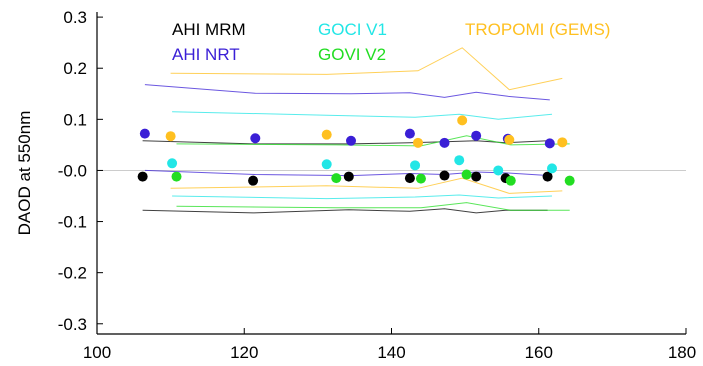  I want to click on legend-entry: GOVI V2, so click(352, 54).